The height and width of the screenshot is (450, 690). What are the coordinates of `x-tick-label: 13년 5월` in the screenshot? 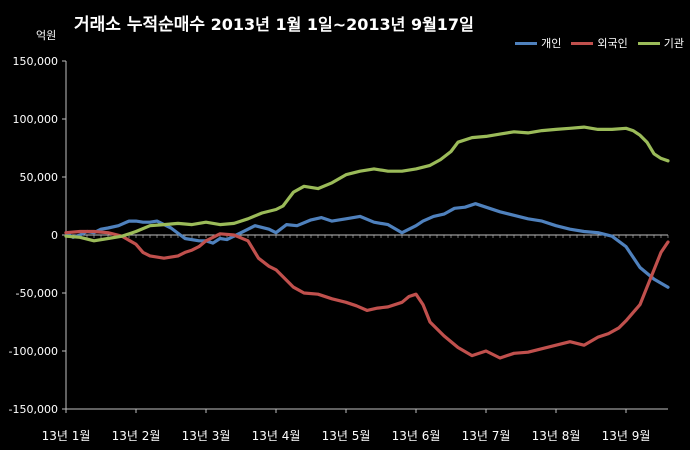 It's located at (346, 436).